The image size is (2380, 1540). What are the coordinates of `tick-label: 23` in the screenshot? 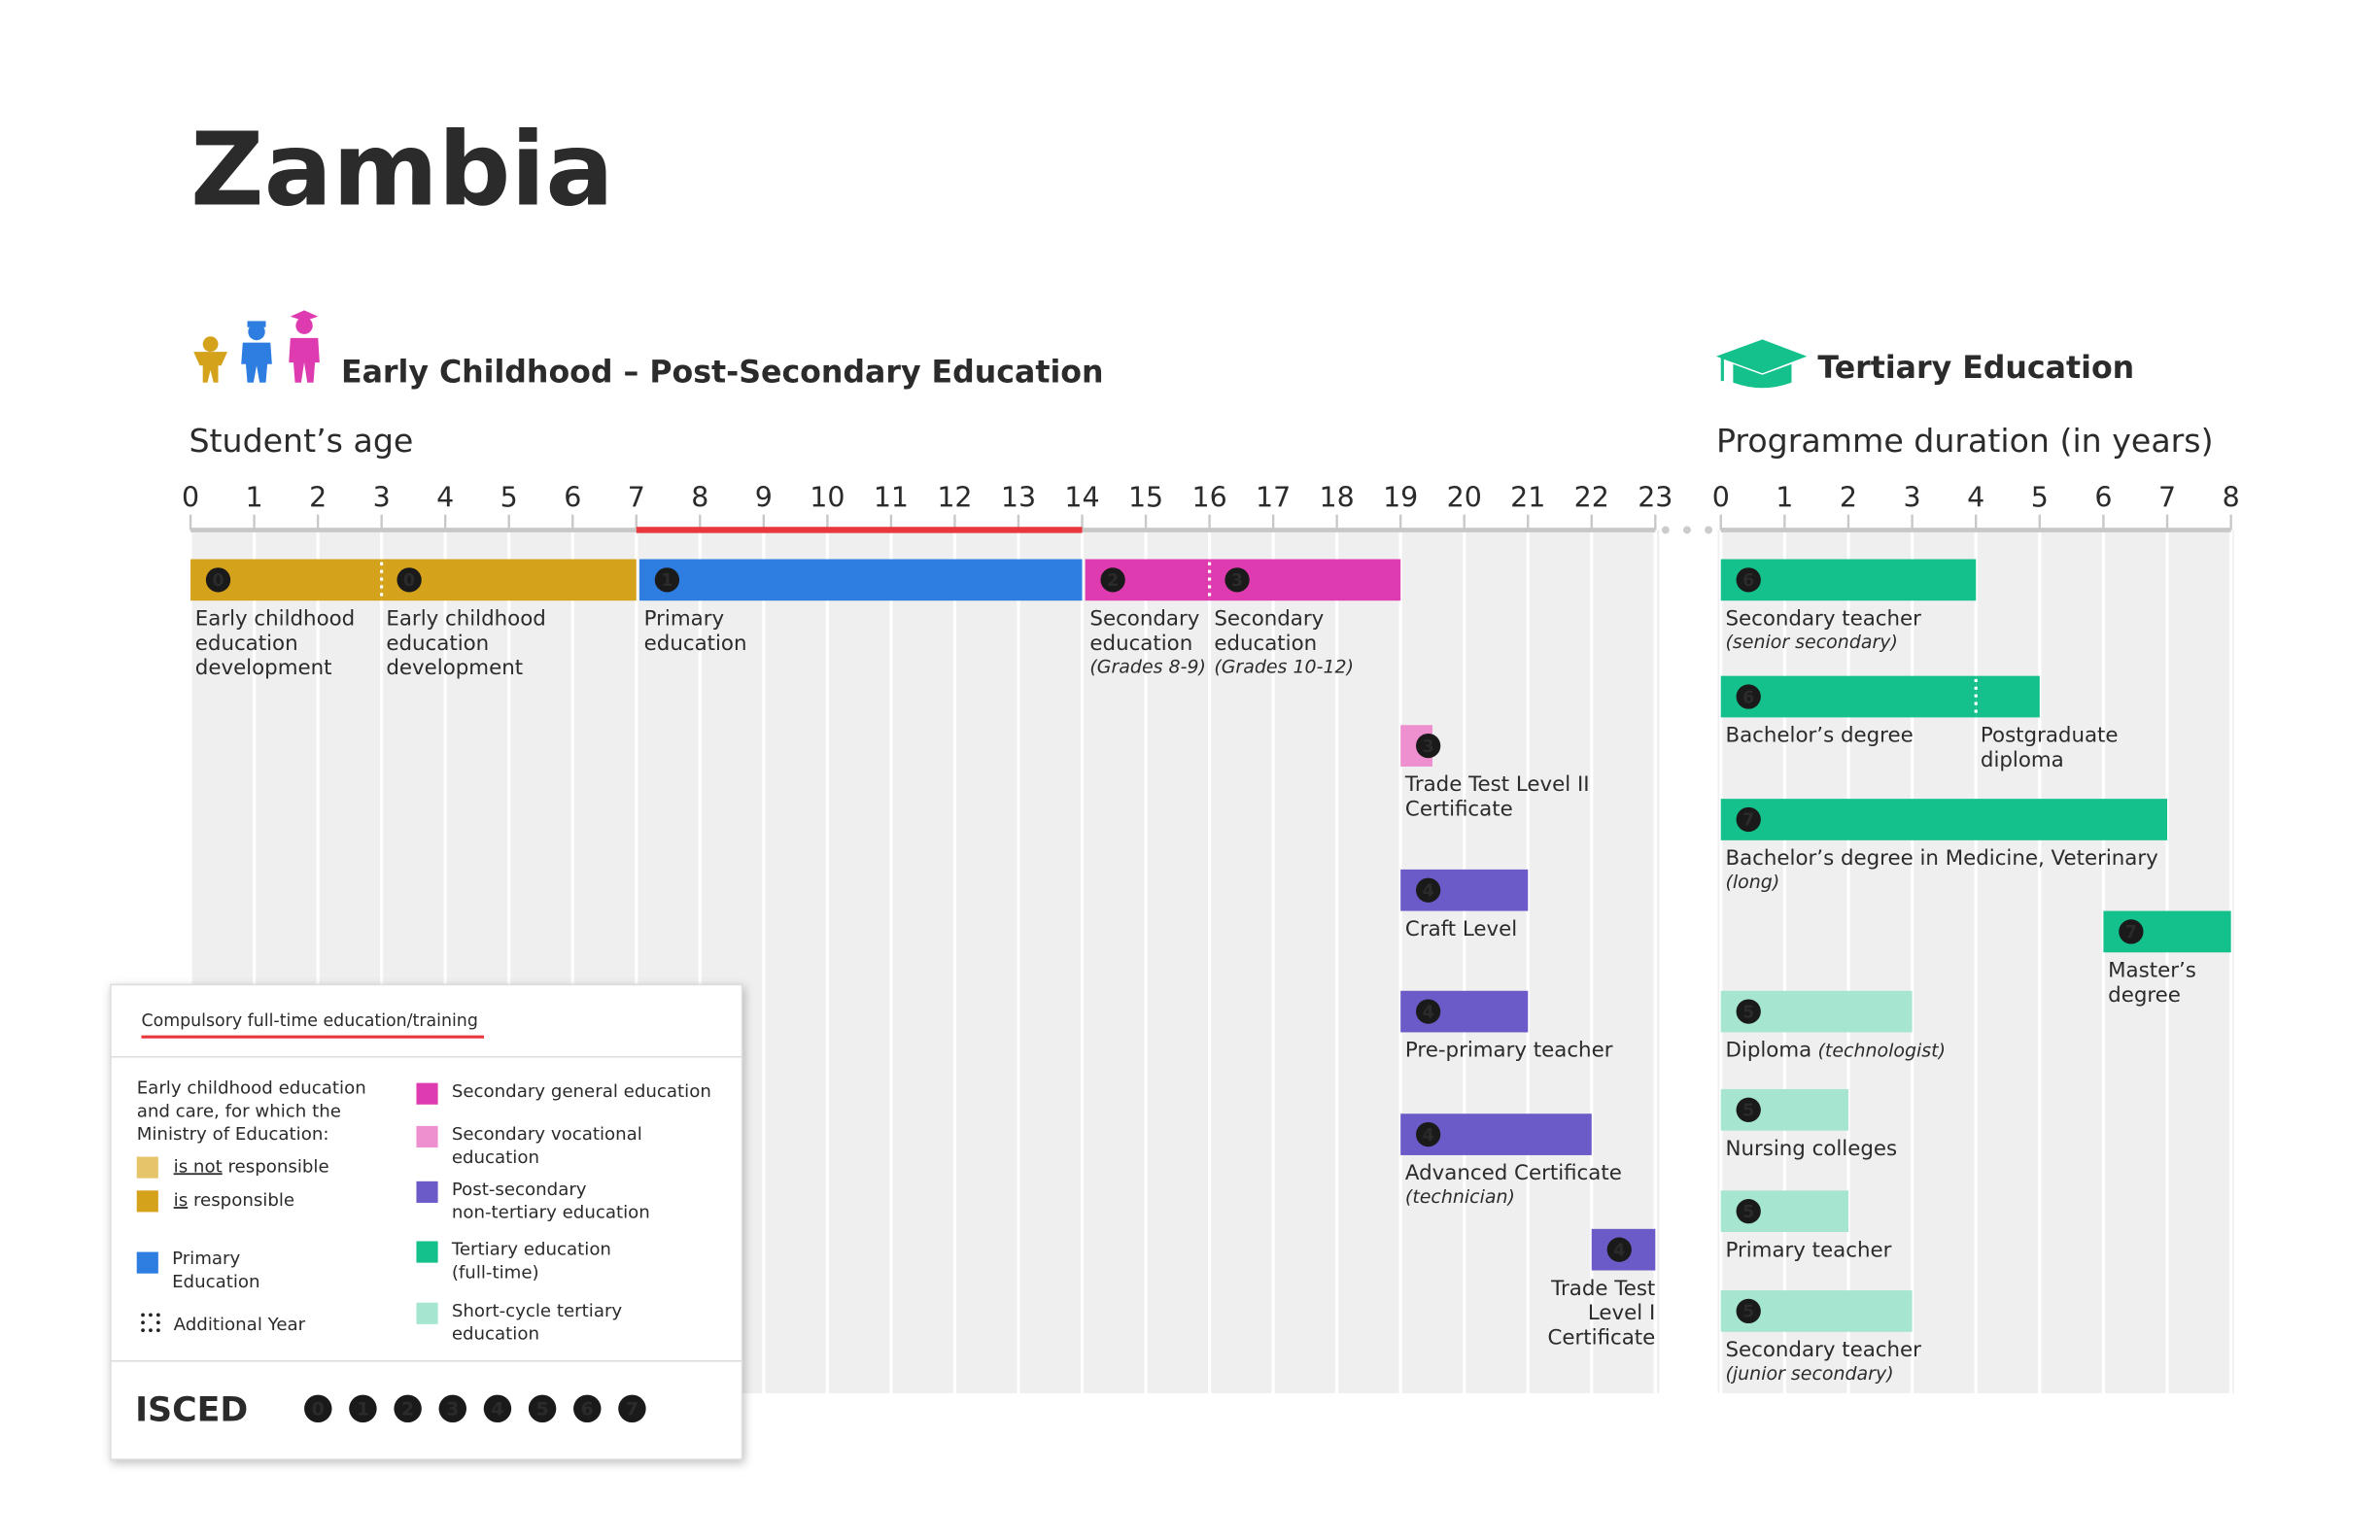 It's located at (1655, 498).